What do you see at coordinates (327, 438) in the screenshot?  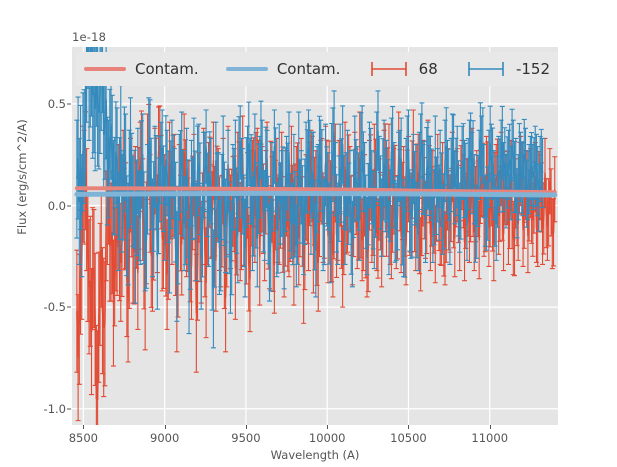 I see `x-tick-label: 10000` at bounding box center [327, 438].